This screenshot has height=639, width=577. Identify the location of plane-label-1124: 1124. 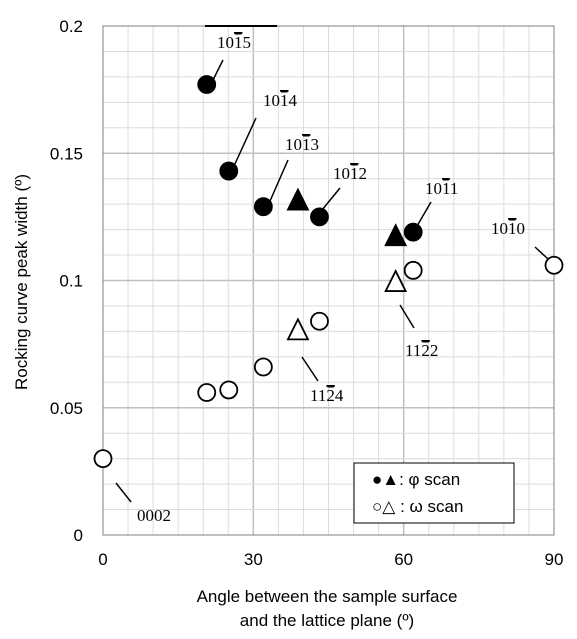
(327, 395).